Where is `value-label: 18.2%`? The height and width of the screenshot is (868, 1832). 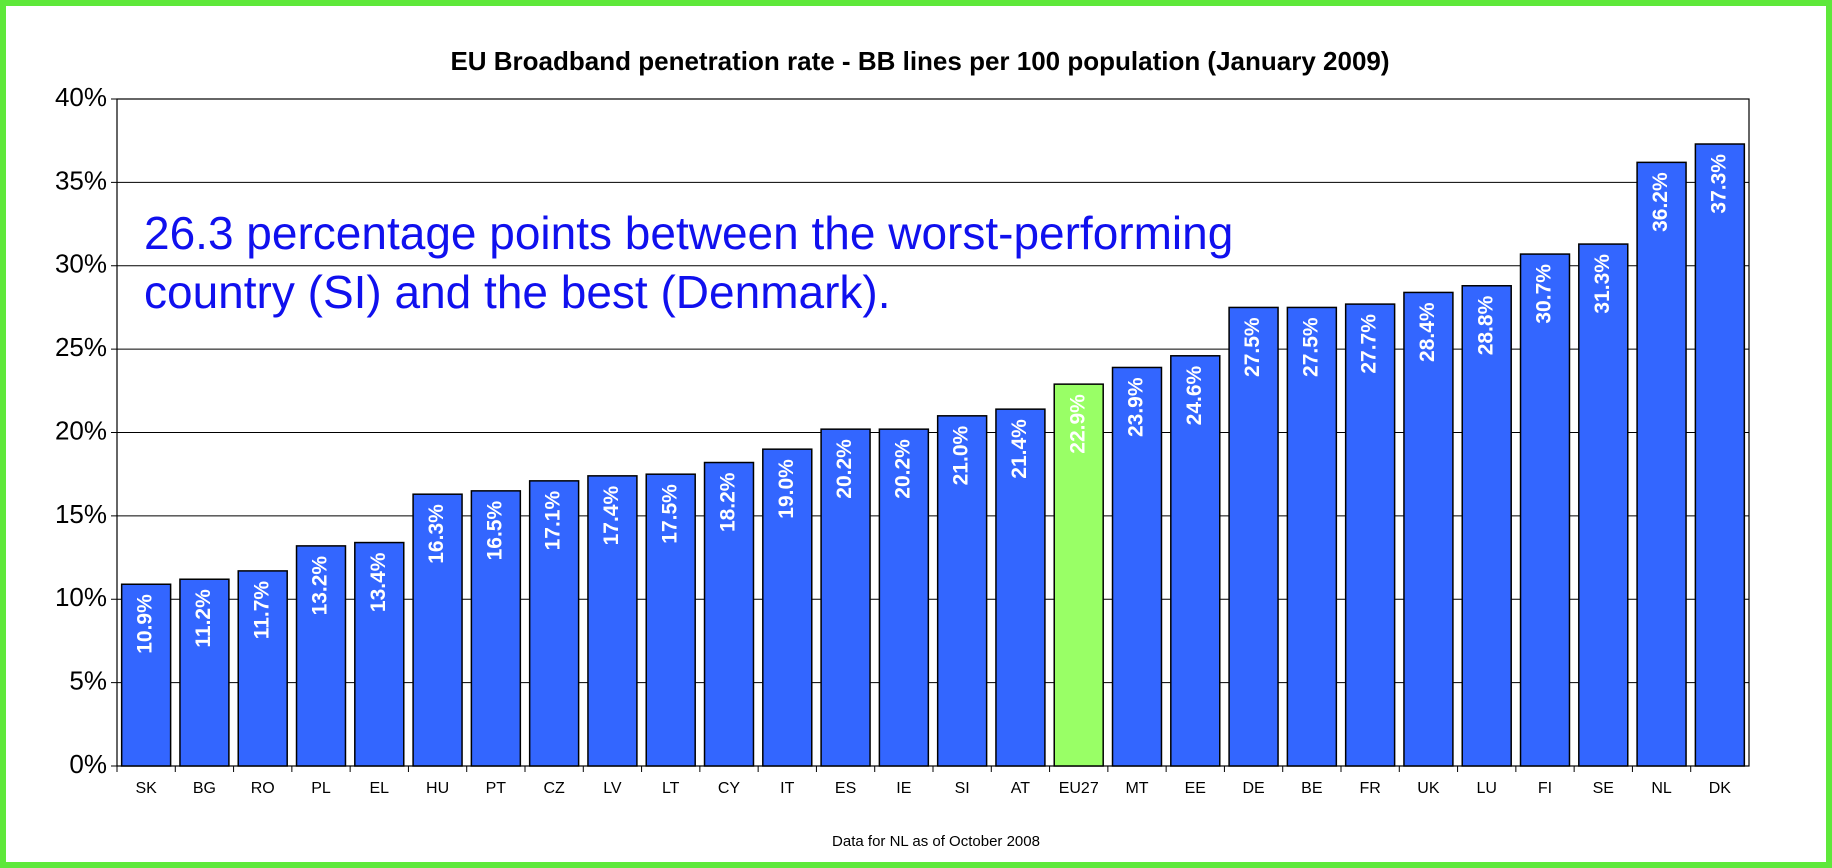
value-label: 18.2% is located at coordinates (728, 502).